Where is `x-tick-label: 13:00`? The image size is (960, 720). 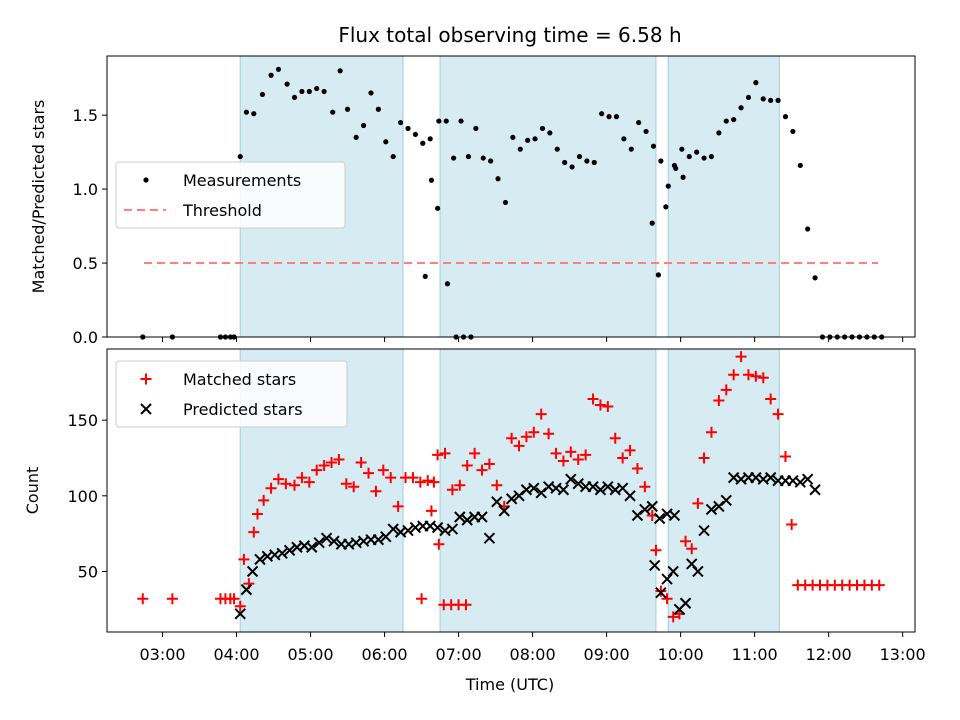 x-tick-label: 13:00 is located at coordinates (903, 654).